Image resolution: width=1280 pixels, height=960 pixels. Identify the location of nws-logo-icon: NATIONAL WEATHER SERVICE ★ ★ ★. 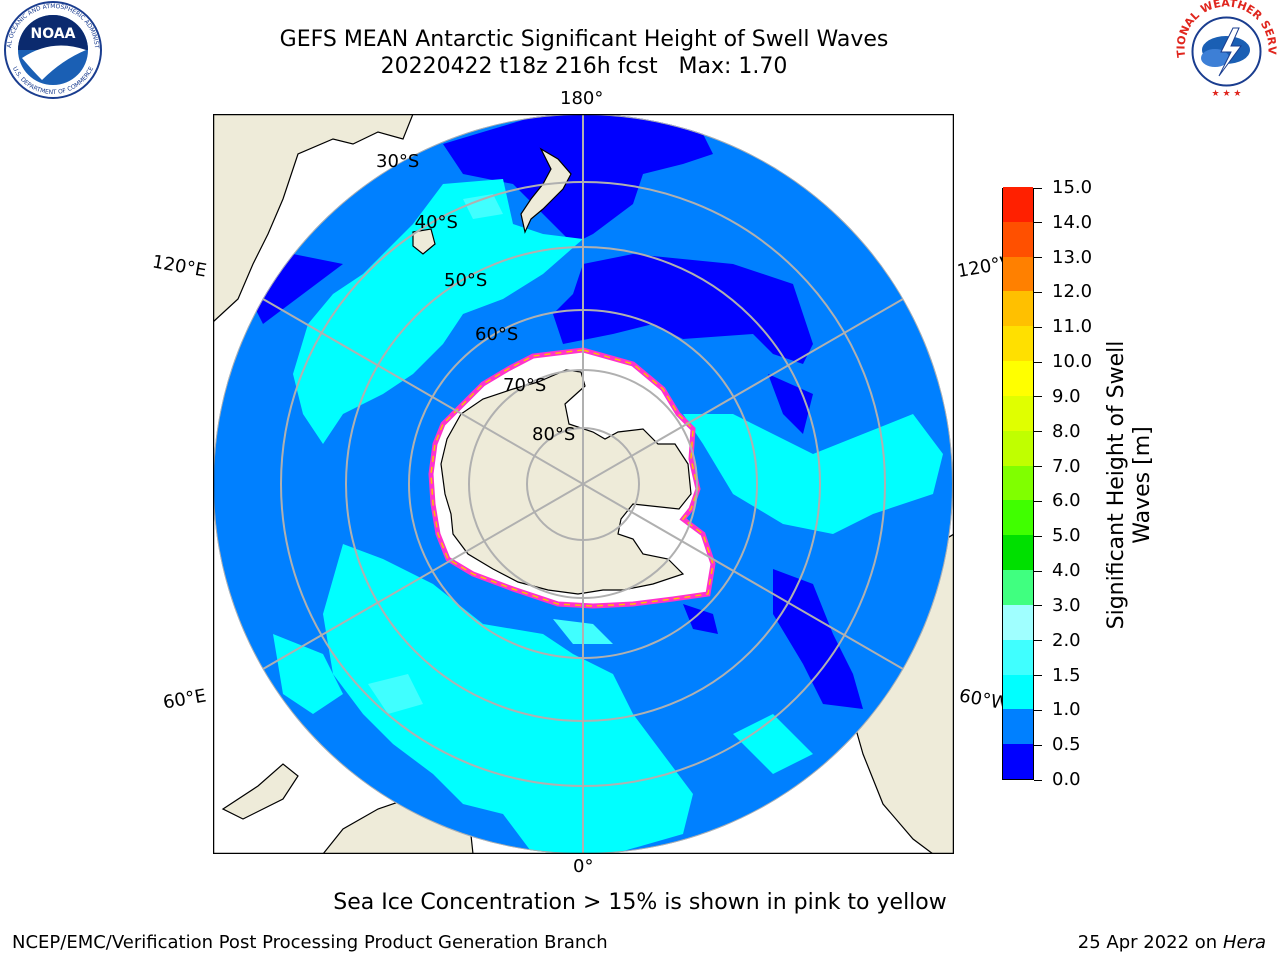
(1226, 51).